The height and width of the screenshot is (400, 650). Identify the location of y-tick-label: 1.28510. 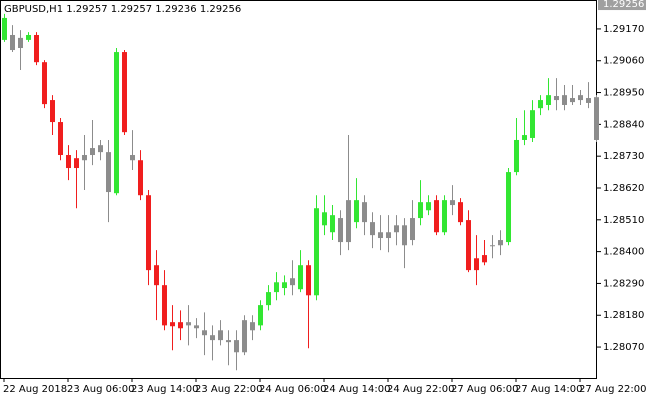
(623, 220).